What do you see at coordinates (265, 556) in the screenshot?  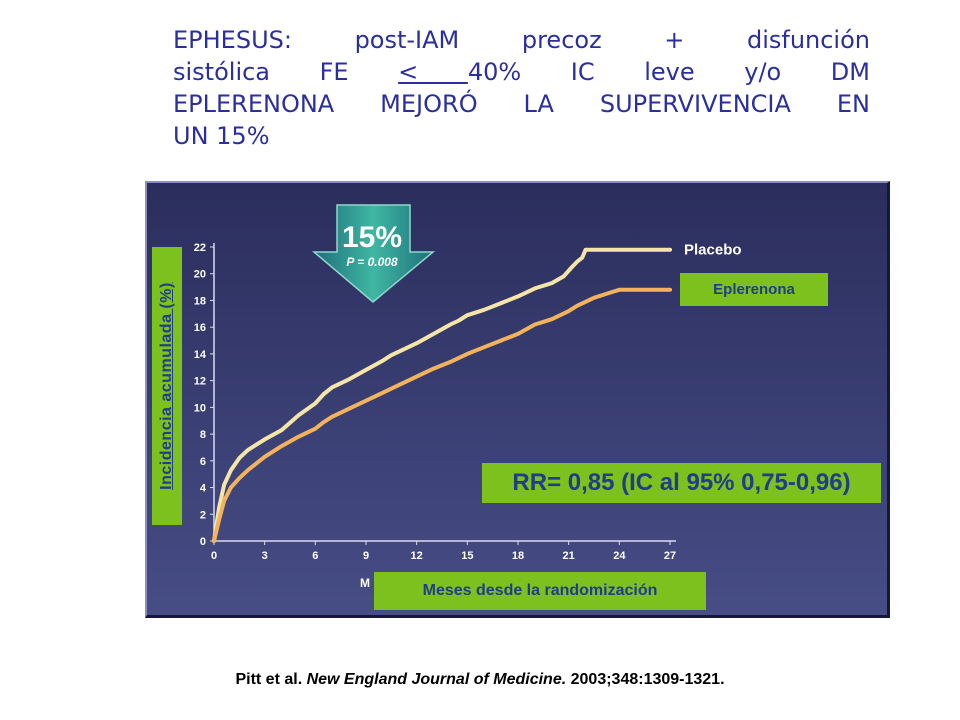 I see `x-tick-label: 3` at bounding box center [265, 556].